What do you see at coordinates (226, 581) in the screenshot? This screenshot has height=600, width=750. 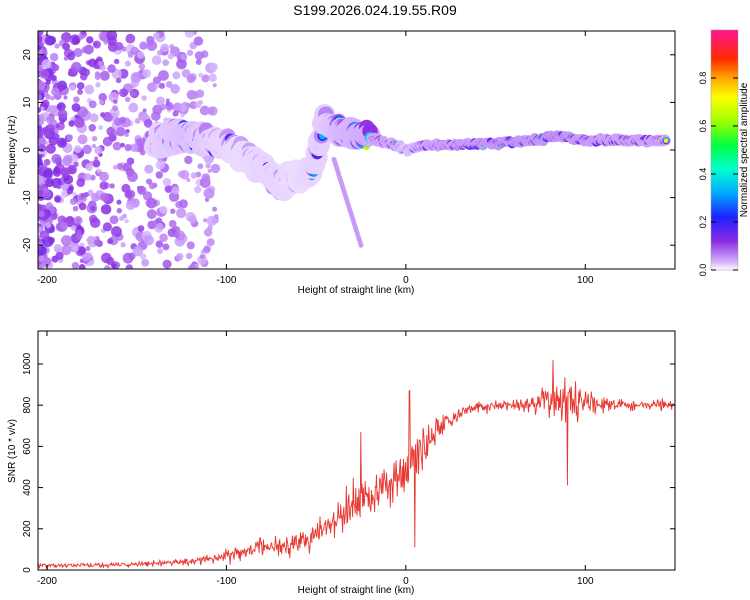 I see `x-tick-label: -100` at bounding box center [226, 581].